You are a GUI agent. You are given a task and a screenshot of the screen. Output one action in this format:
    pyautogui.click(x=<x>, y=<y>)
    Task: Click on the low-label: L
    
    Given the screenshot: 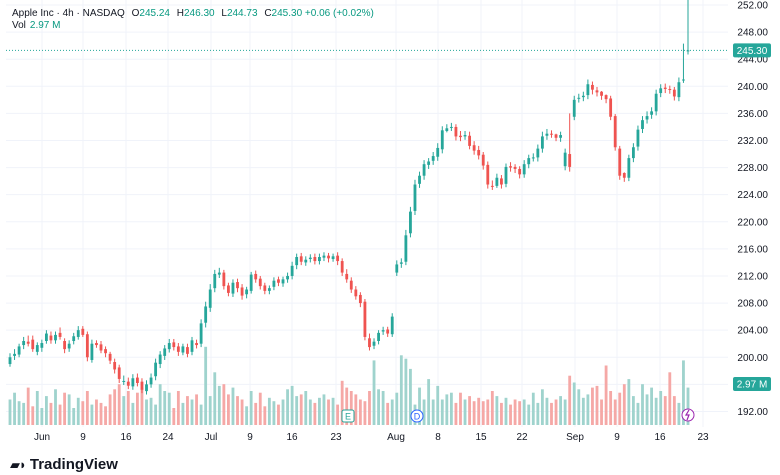 What is the action you would take?
    pyautogui.click(x=224, y=13)
    